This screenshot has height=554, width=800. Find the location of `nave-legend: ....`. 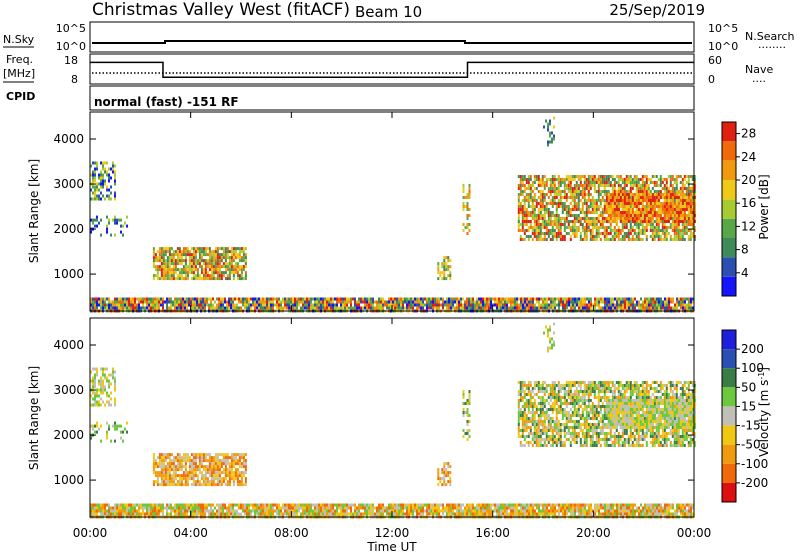

nave-legend: .... is located at coordinates (759, 78).